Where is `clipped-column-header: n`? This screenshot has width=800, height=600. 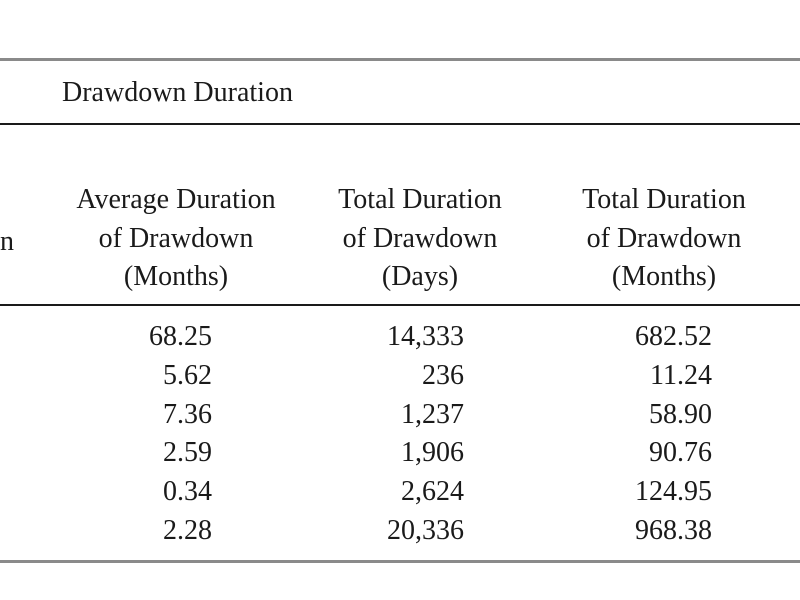
clipped-column-header: n is located at coordinates (7, 241).